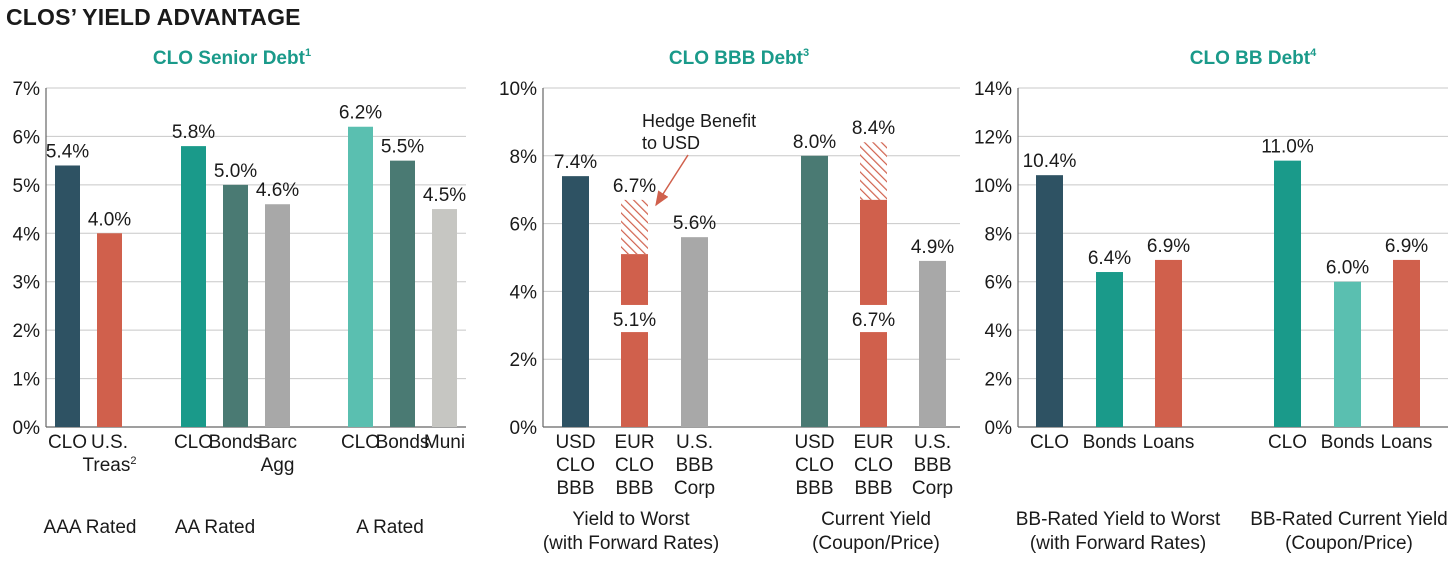  I want to click on y-tick-label: 1%, so click(27, 380).